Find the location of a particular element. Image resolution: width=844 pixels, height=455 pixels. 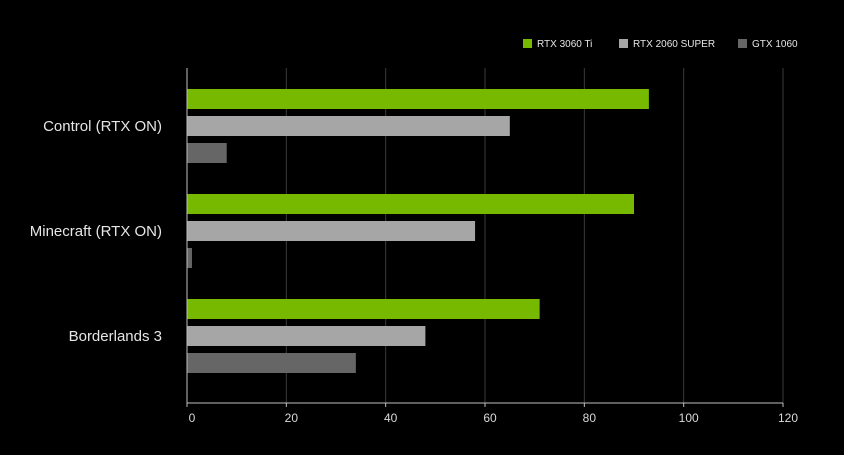

legend-label-rtx-3060-ti: RTX 3060 Ti is located at coordinates (564, 44).